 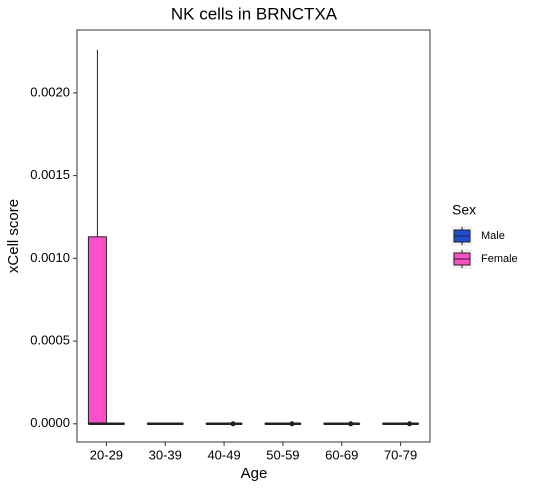 What do you see at coordinates (499, 259) in the screenshot?
I see `legend-label: Female` at bounding box center [499, 259].